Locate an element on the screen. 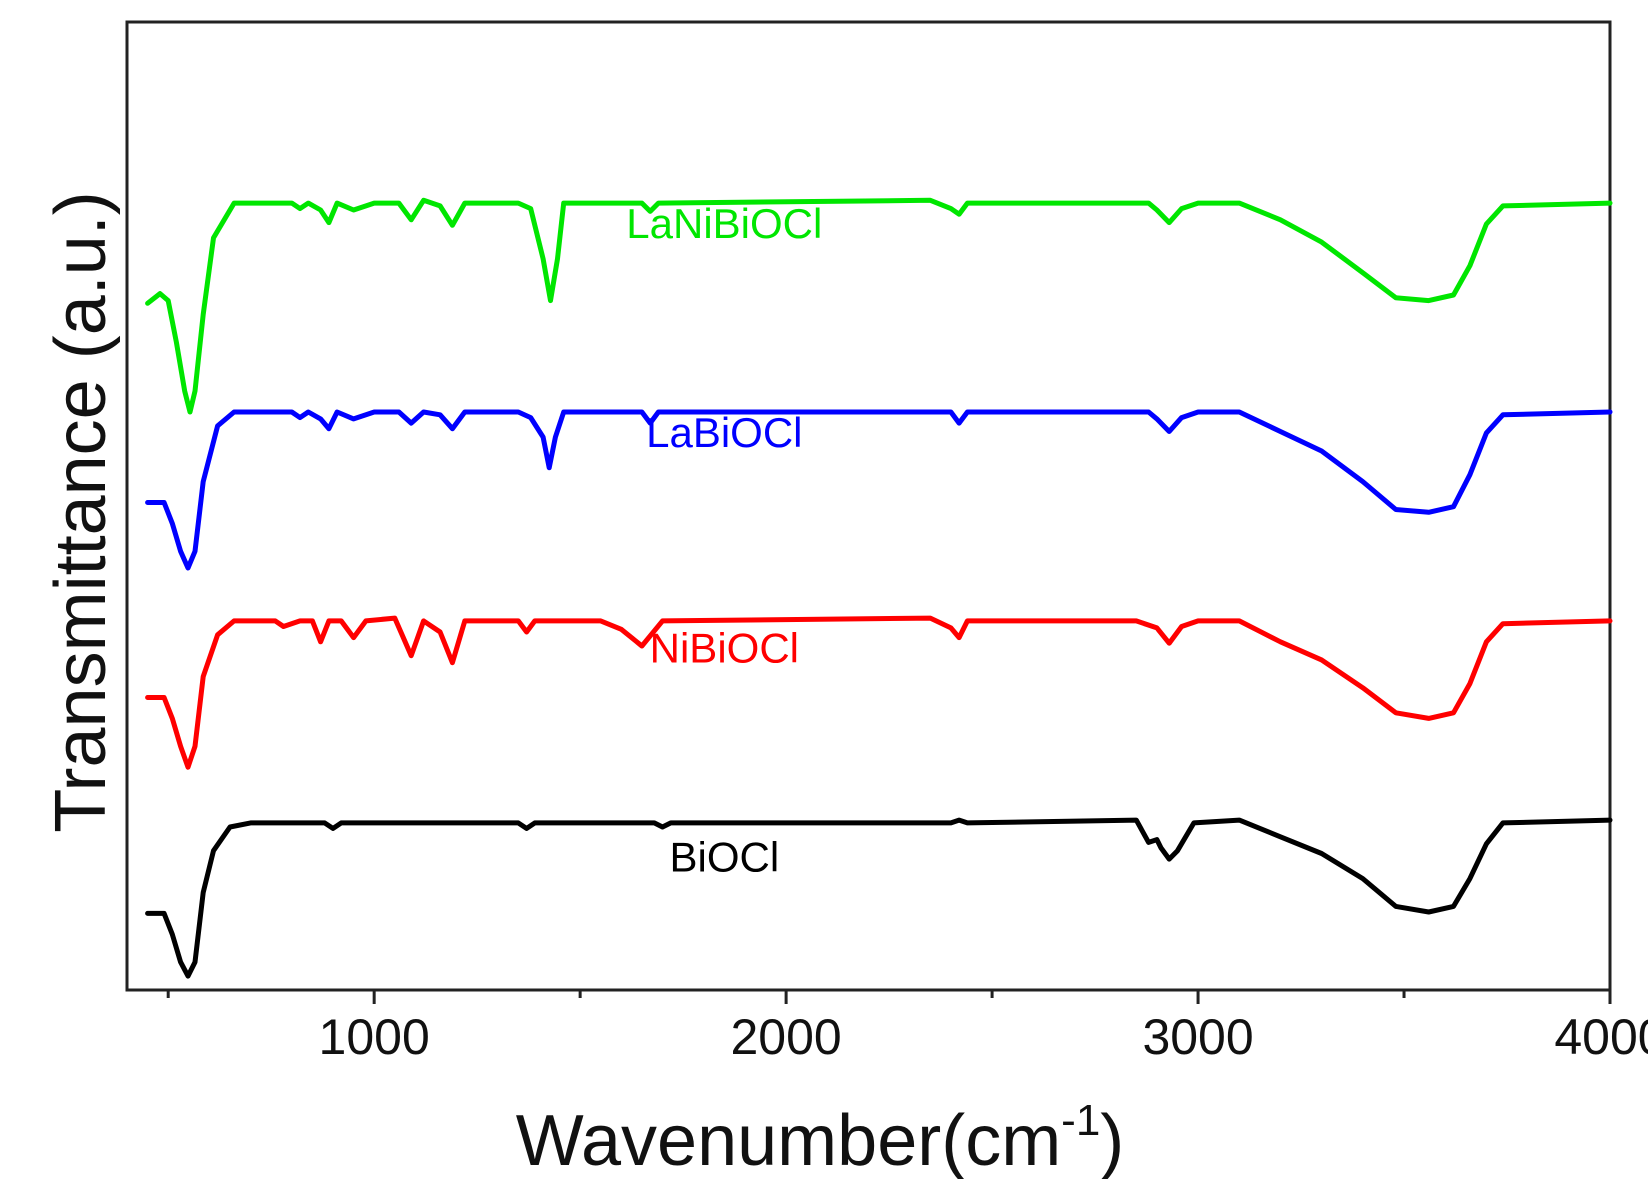 The height and width of the screenshot is (1179, 1648). series-line-nibiocl is located at coordinates (879, 692).